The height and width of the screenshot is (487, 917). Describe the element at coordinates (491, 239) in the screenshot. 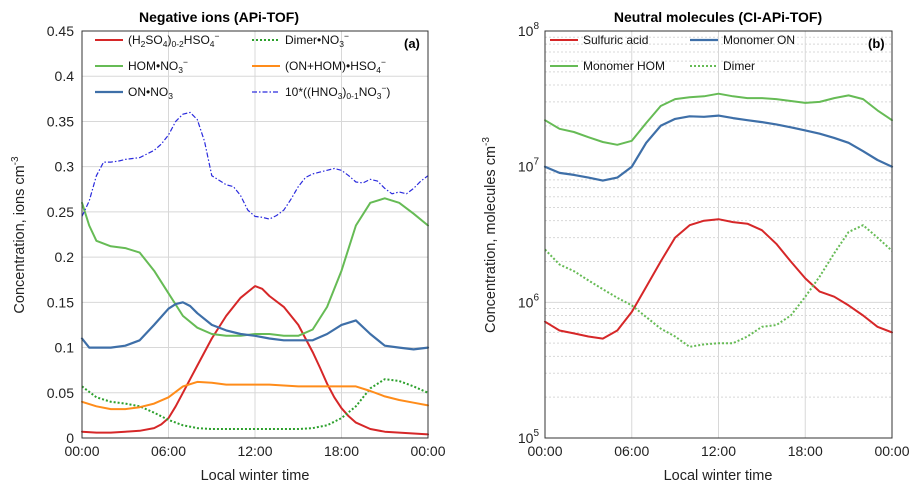

I see `y-axis-label-text-b: Concentration, molecules cm` at that location.